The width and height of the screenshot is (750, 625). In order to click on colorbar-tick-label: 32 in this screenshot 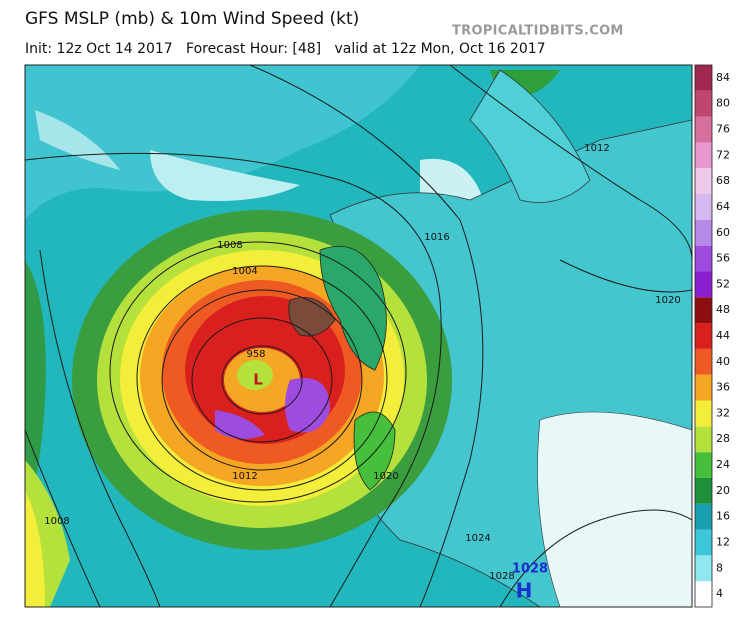, I will do `click(723, 412)`.